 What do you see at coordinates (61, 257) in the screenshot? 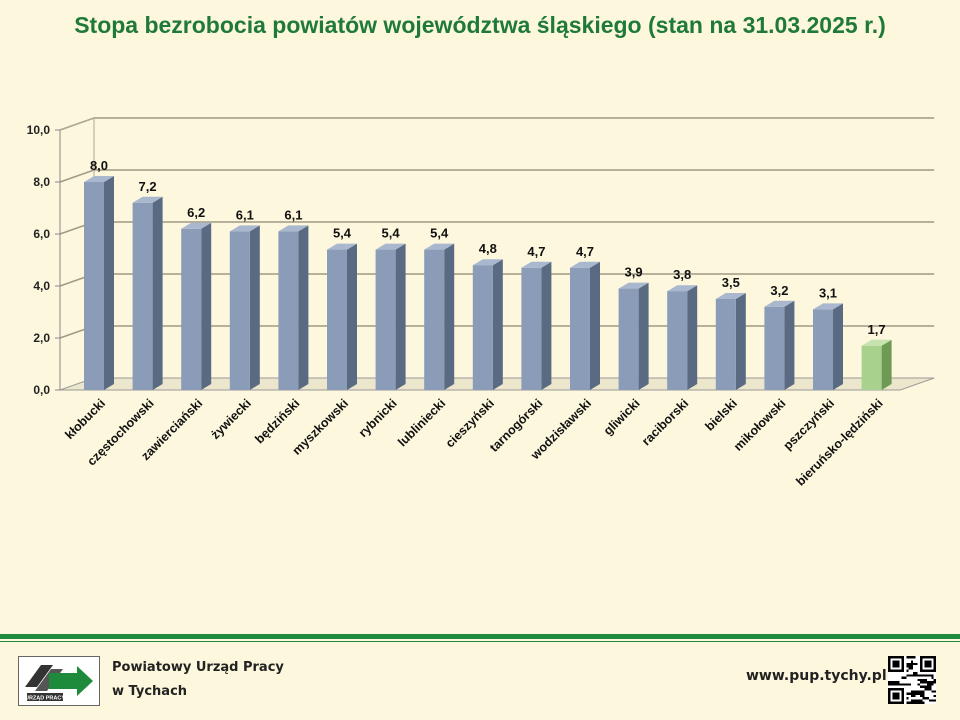
I see `axis-layer: 0,0 2,0 4,0 6,0 8,0 10,0` at bounding box center [61, 257].